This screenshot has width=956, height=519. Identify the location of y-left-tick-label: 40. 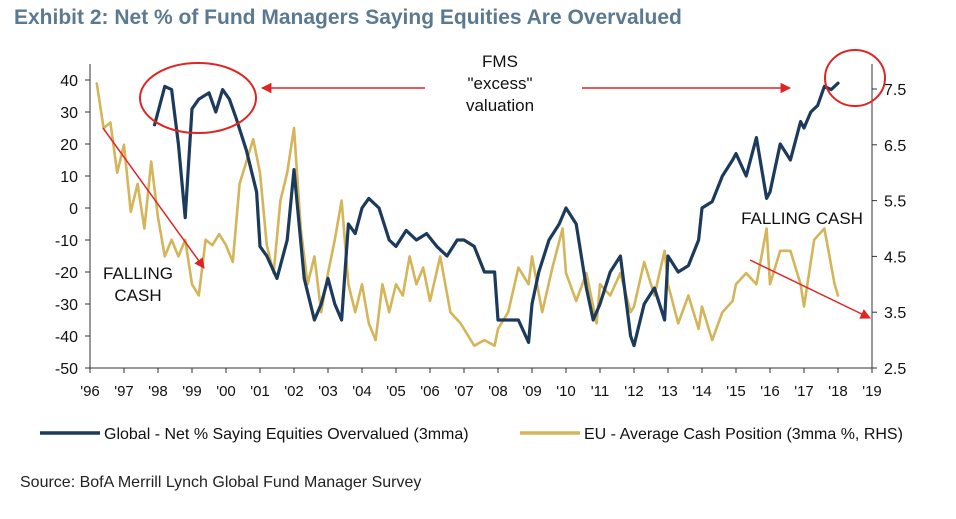
(69, 81).